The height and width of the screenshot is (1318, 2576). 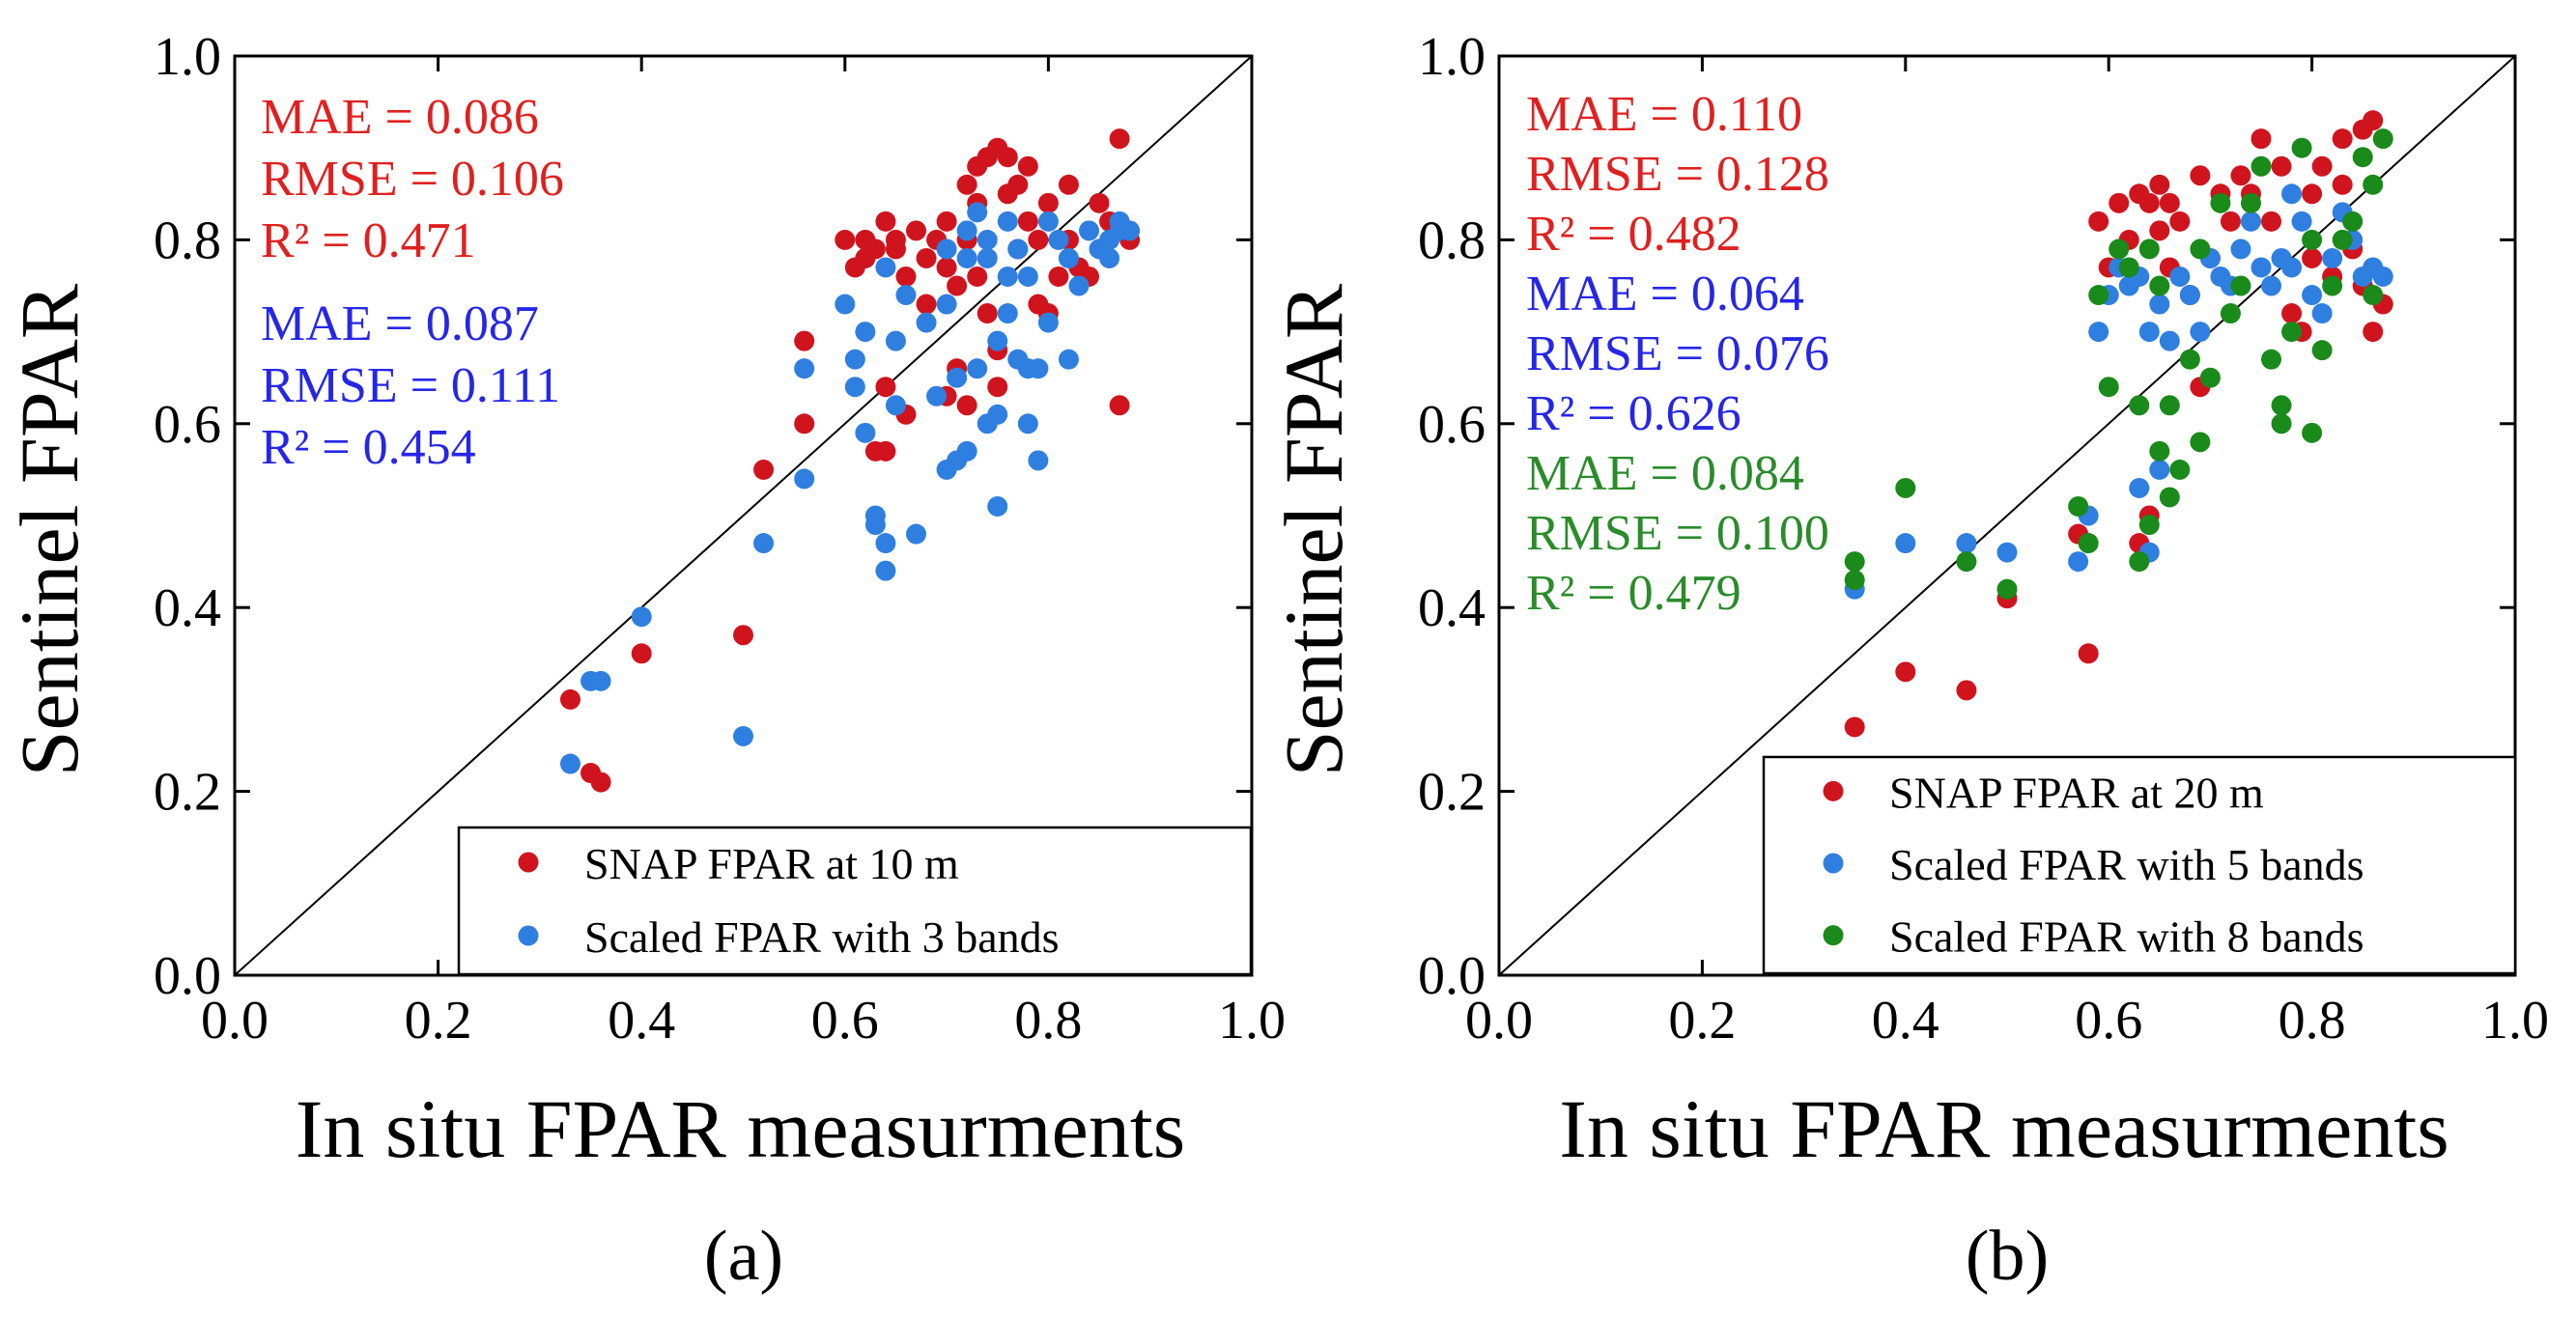 What do you see at coordinates (845, 1021) in the screenshot?
I see `x-tick-label: 0.6` at bounding box center [845, 1021].